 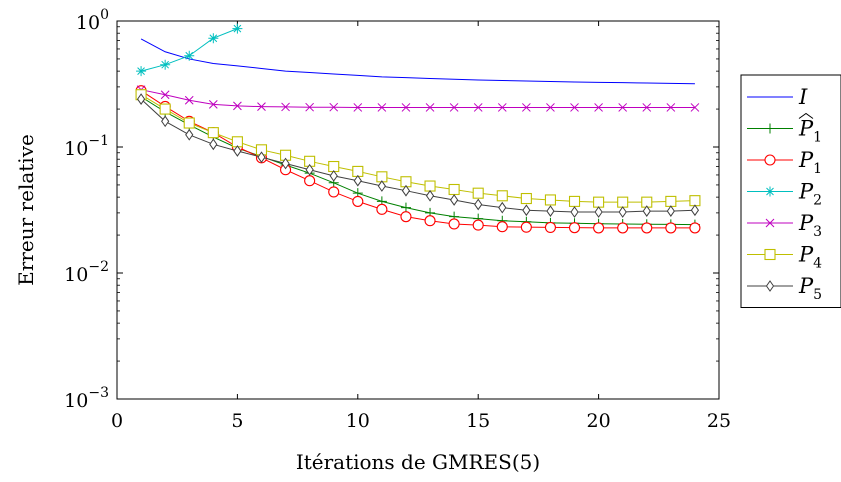 I want to click on legend-entry: P4, so click(x=784, y=257).